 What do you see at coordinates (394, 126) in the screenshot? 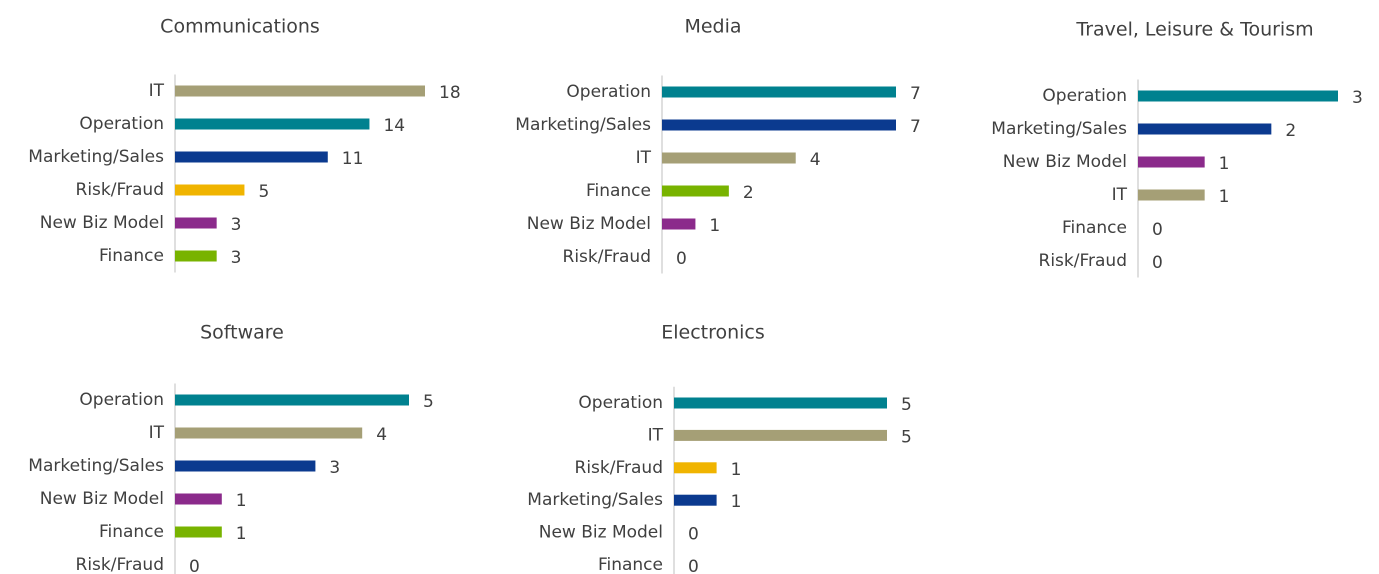
I see `value-label: 14` at bounding box center [394, 126].